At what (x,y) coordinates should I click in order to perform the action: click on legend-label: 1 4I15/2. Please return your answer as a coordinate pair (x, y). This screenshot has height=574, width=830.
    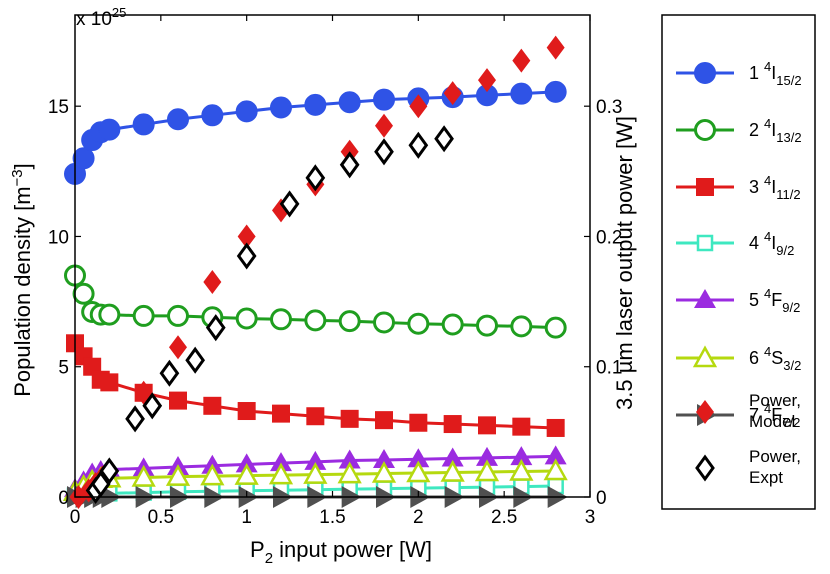
    Looking at the image, I should click on (775, 73).